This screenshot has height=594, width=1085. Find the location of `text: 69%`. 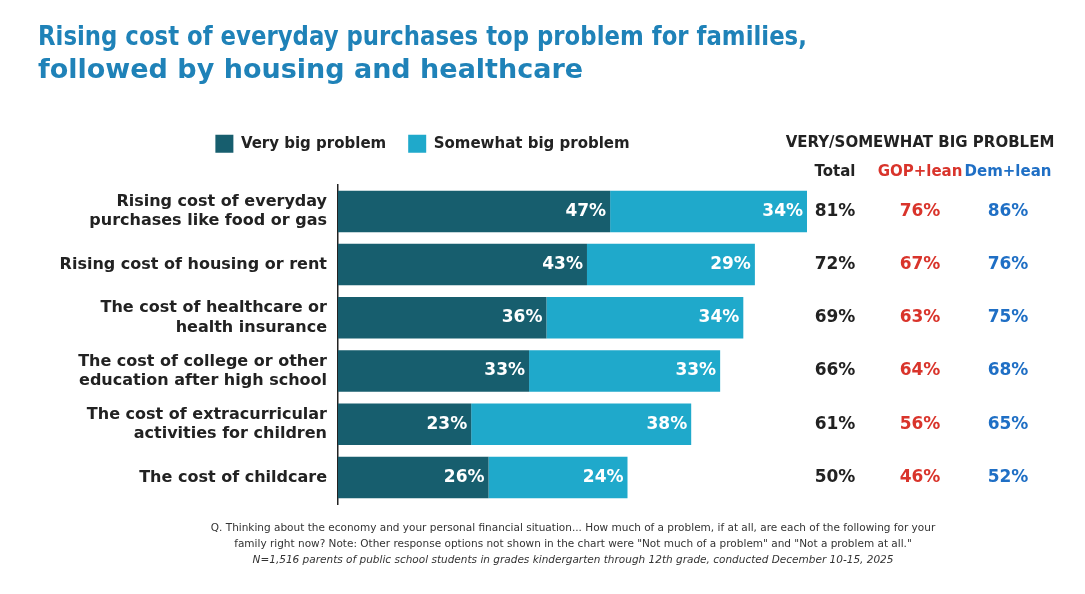

text: 69% is located at coordinates (835, 316).